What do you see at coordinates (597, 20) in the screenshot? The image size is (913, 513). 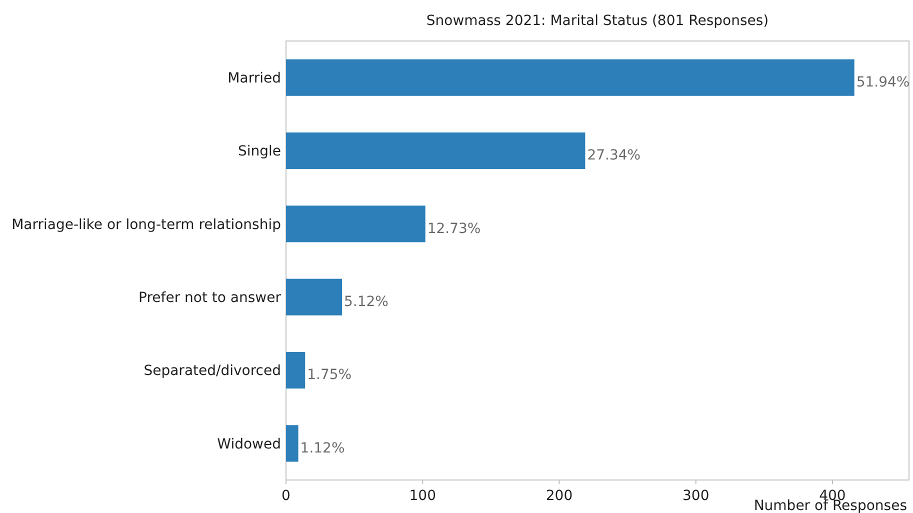 I see `chart-title: Snowmass 2021: Marital Status (801 Responses)` at bounding box center [597, 20].